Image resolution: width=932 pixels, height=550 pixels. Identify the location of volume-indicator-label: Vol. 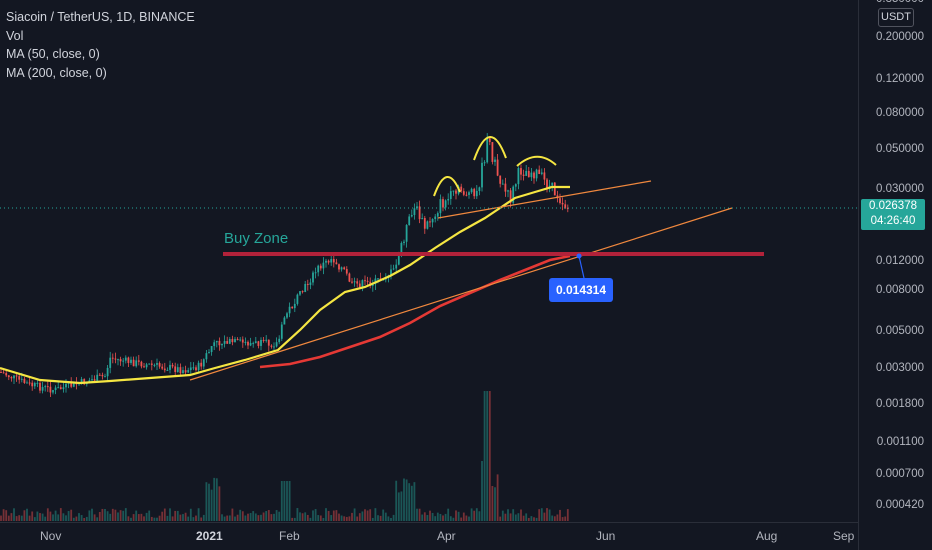
(15, 35).